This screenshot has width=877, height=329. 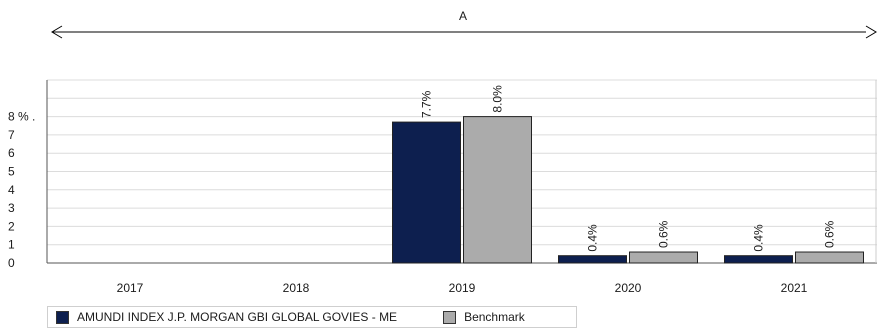 I want to click on y-tick-label: 5, so click(x=11, y=172).